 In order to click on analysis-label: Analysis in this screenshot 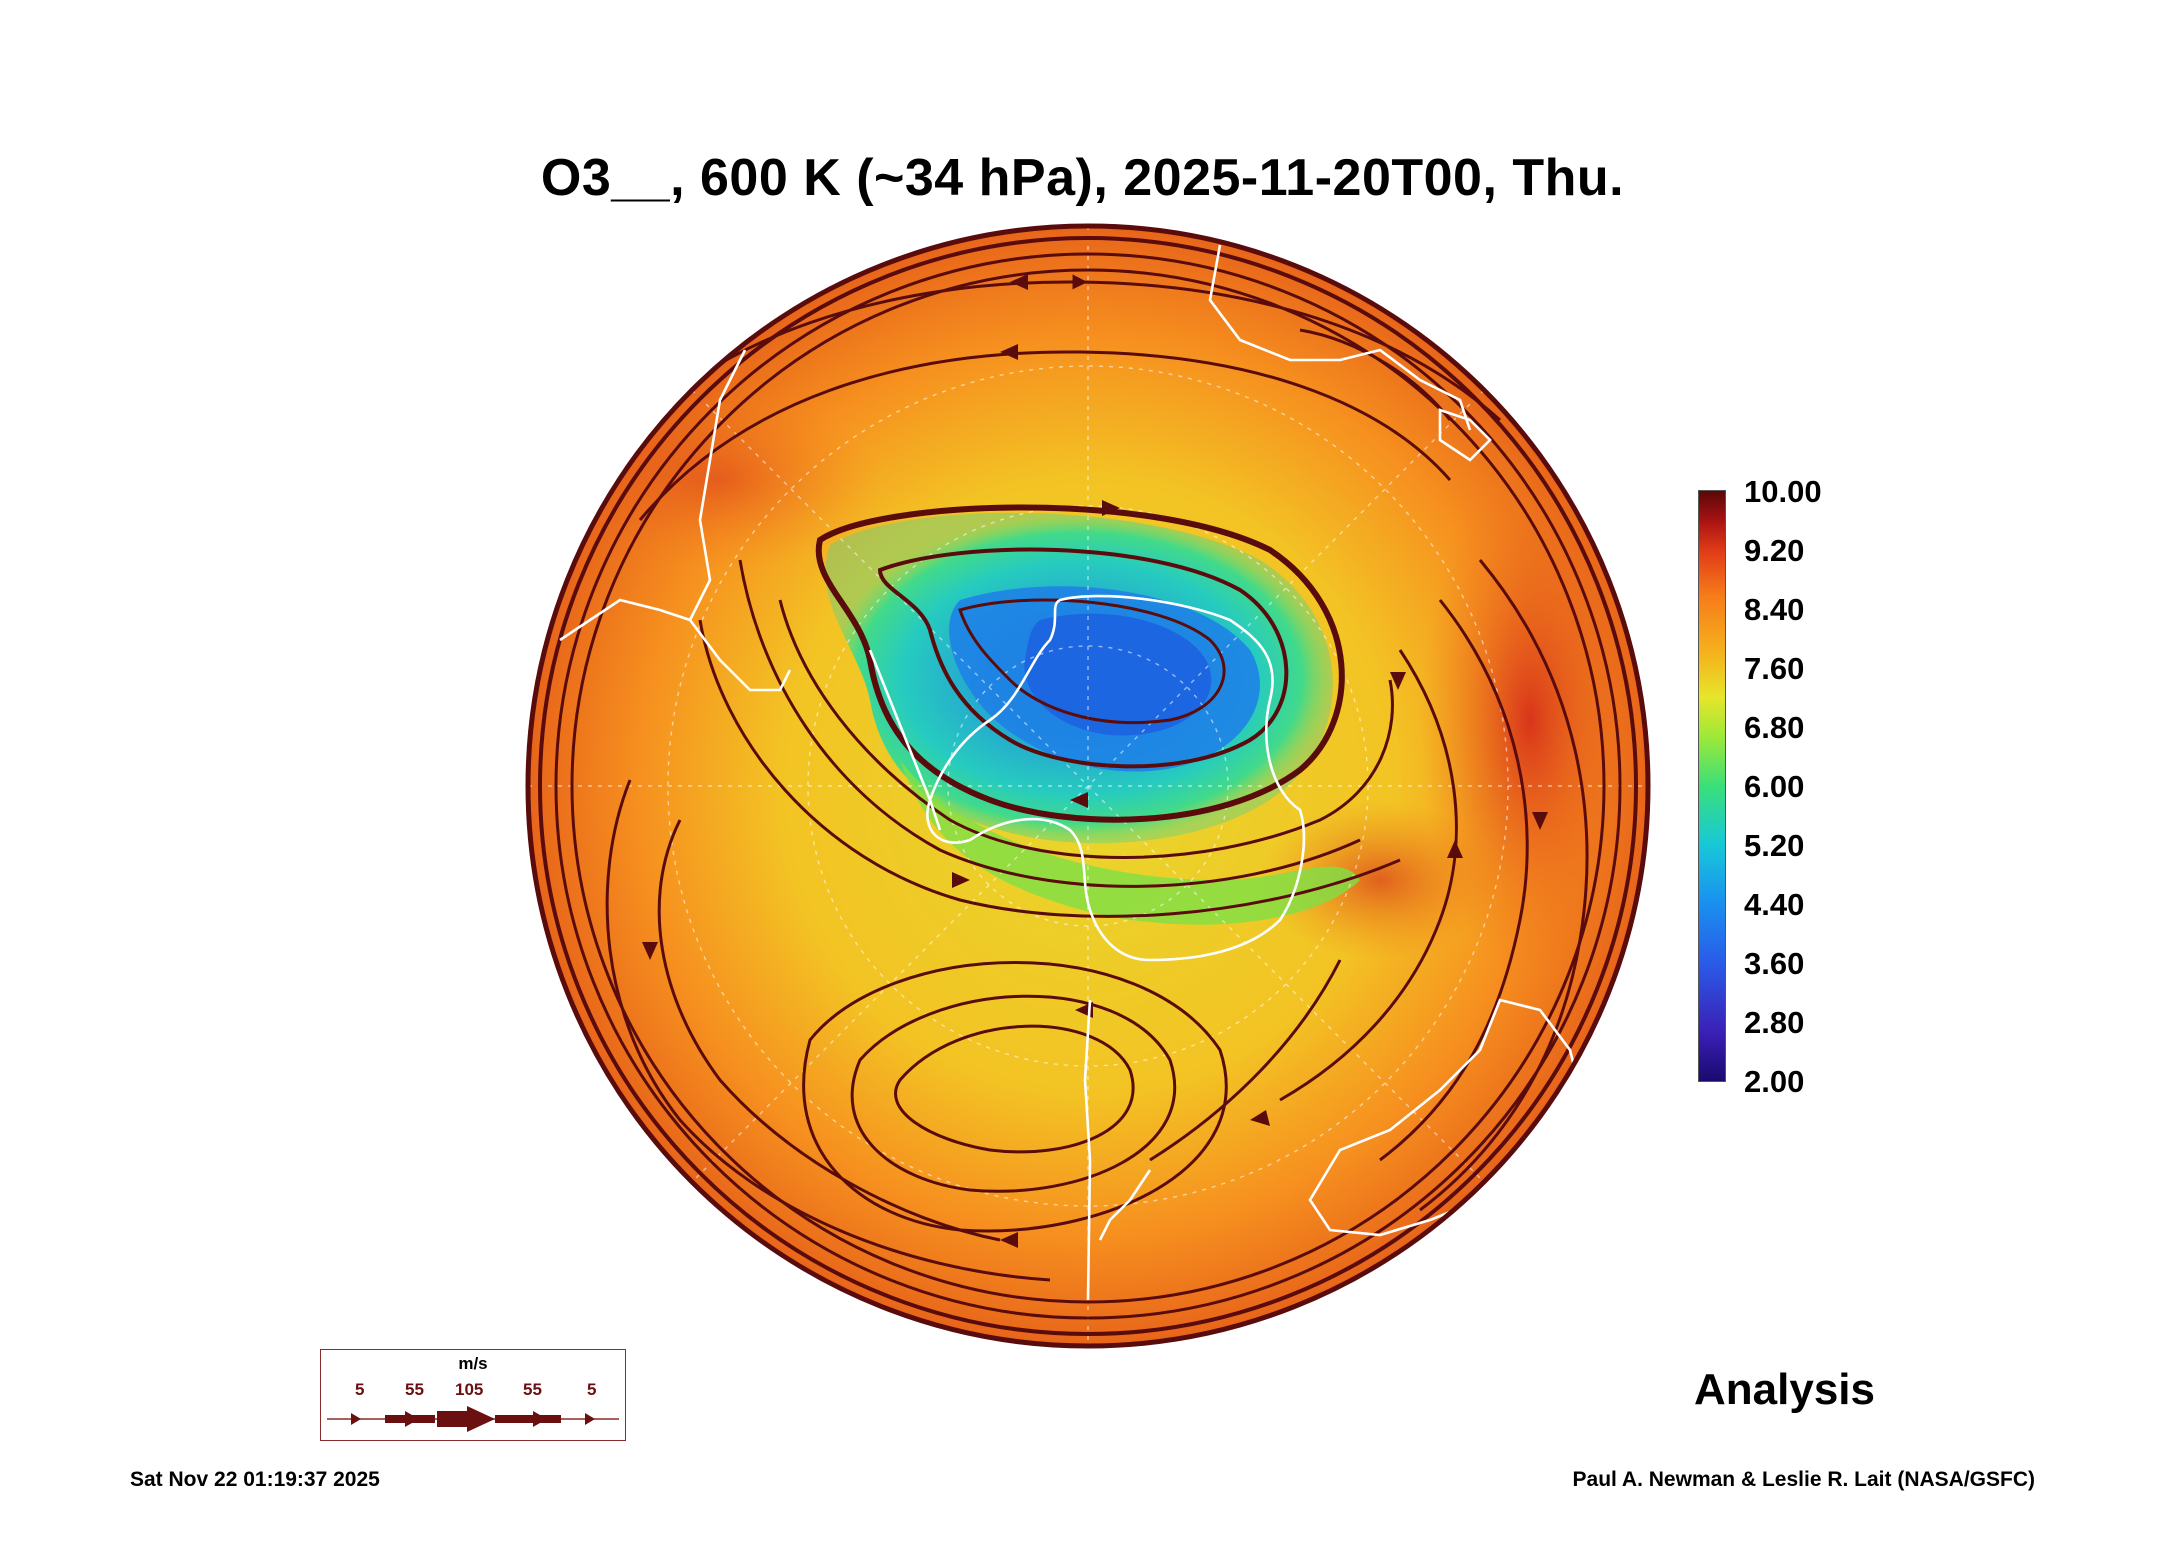, I will do `click(1784, 1389)`.